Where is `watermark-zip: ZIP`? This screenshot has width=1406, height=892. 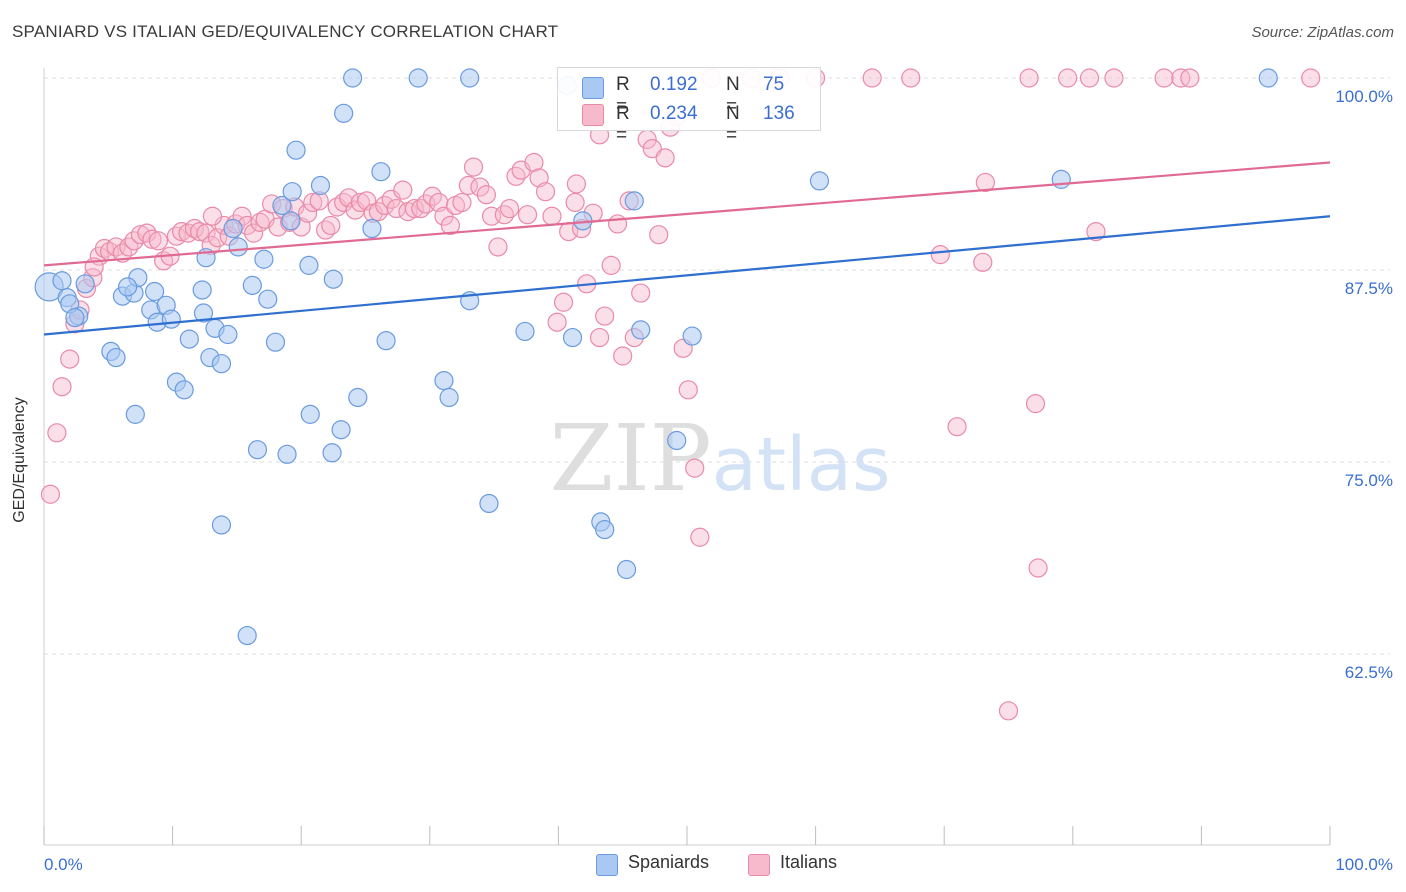 watermark-zip: ZIP is located at coordinates (631, 458).